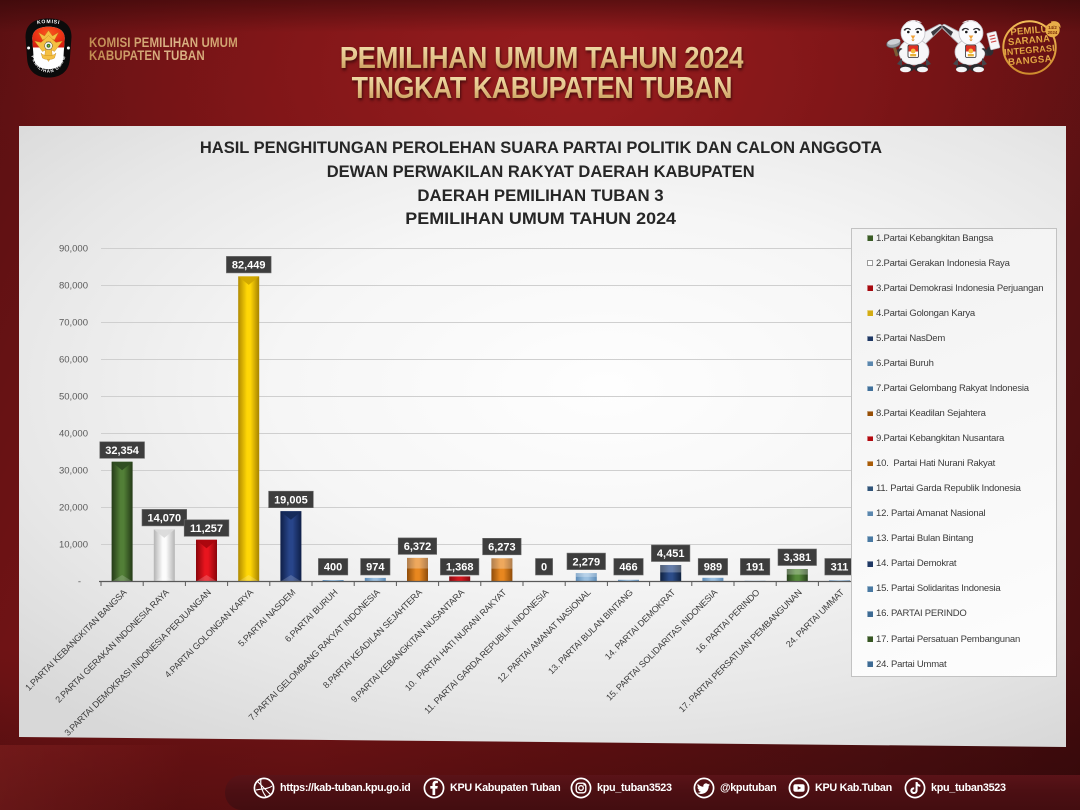  I want to click on svg-text: 311, so click(840, 568).